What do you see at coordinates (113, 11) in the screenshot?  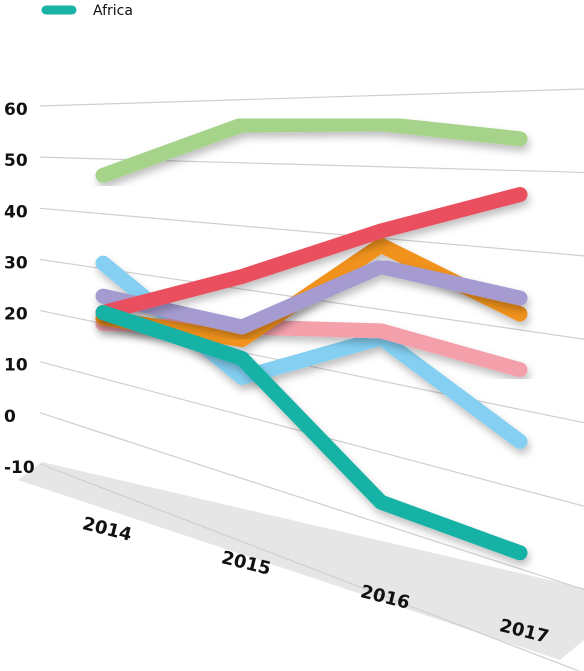 I see `legend-label: Africa` at bounding box center [113, 11].